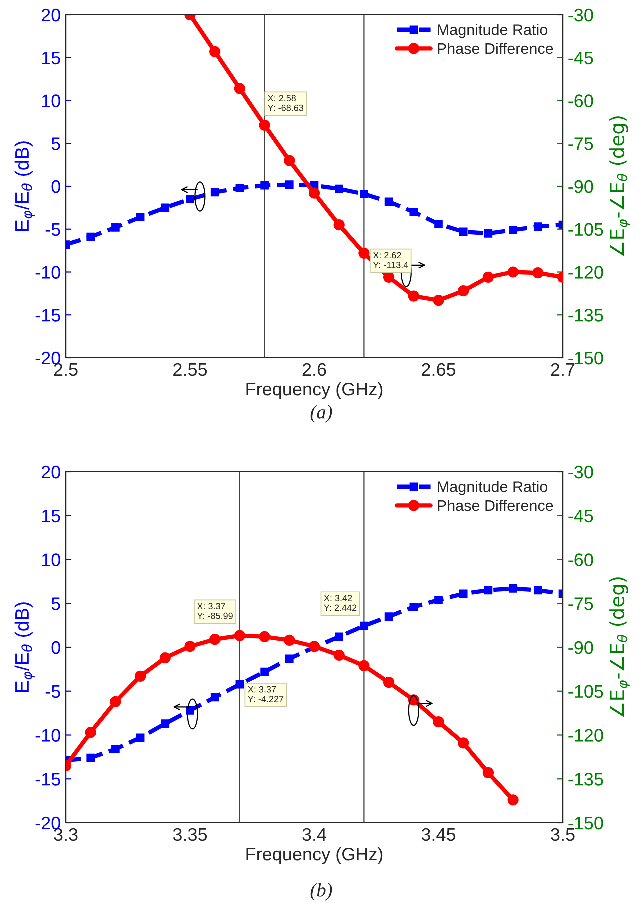  I want to click on x-tick-label: 3.35, so click(190, 835).